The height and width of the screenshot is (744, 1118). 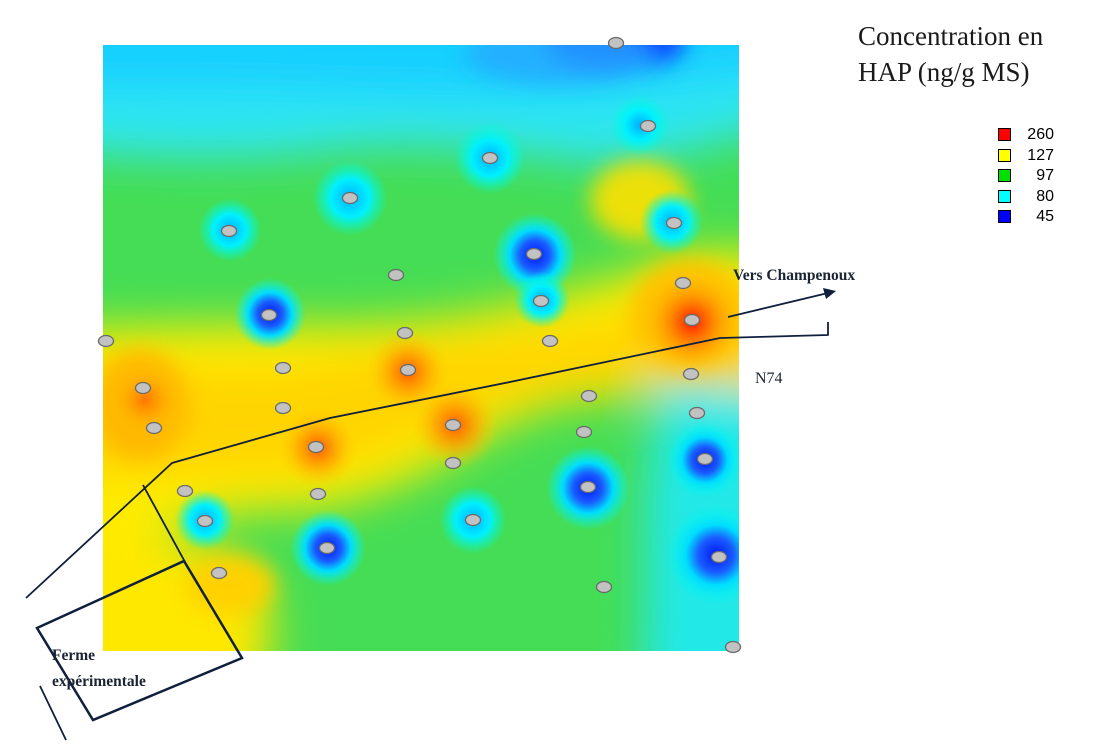 I want to click on label-road-n74: N74, so click(x=769, y=378).